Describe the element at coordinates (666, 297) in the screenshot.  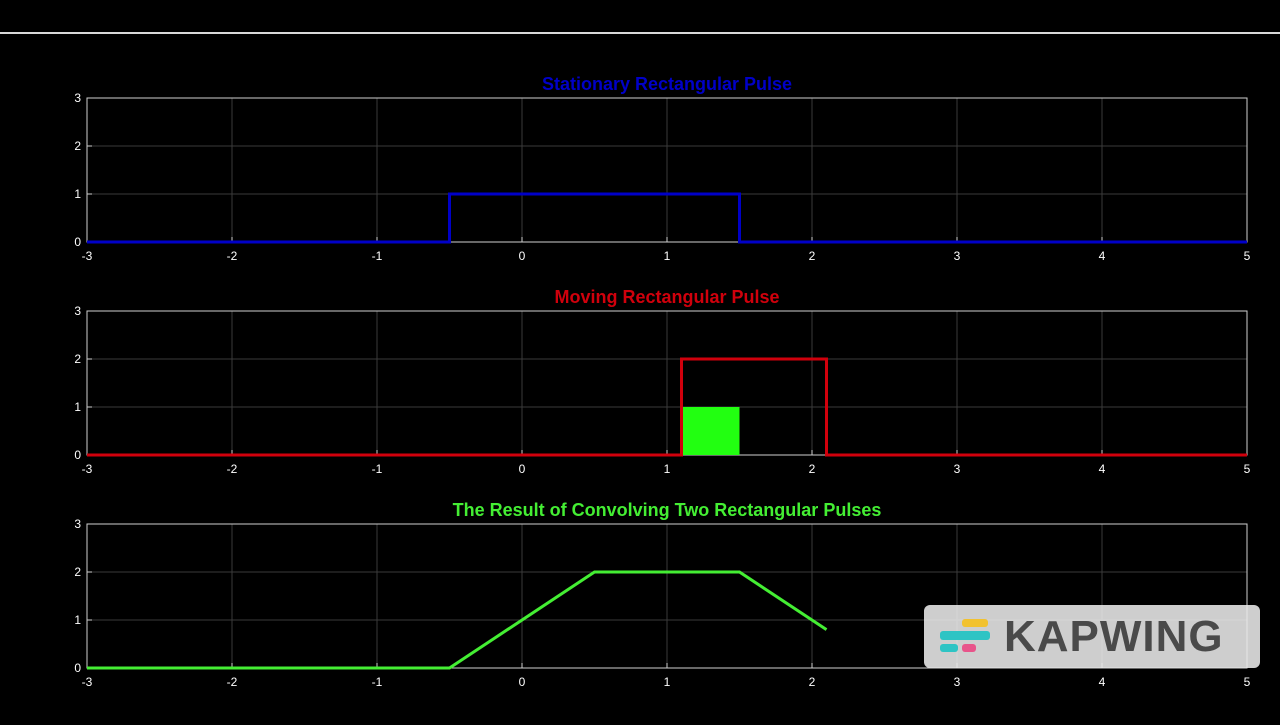
I see `chart-title: Moving Rectangular Pulse` at that location.